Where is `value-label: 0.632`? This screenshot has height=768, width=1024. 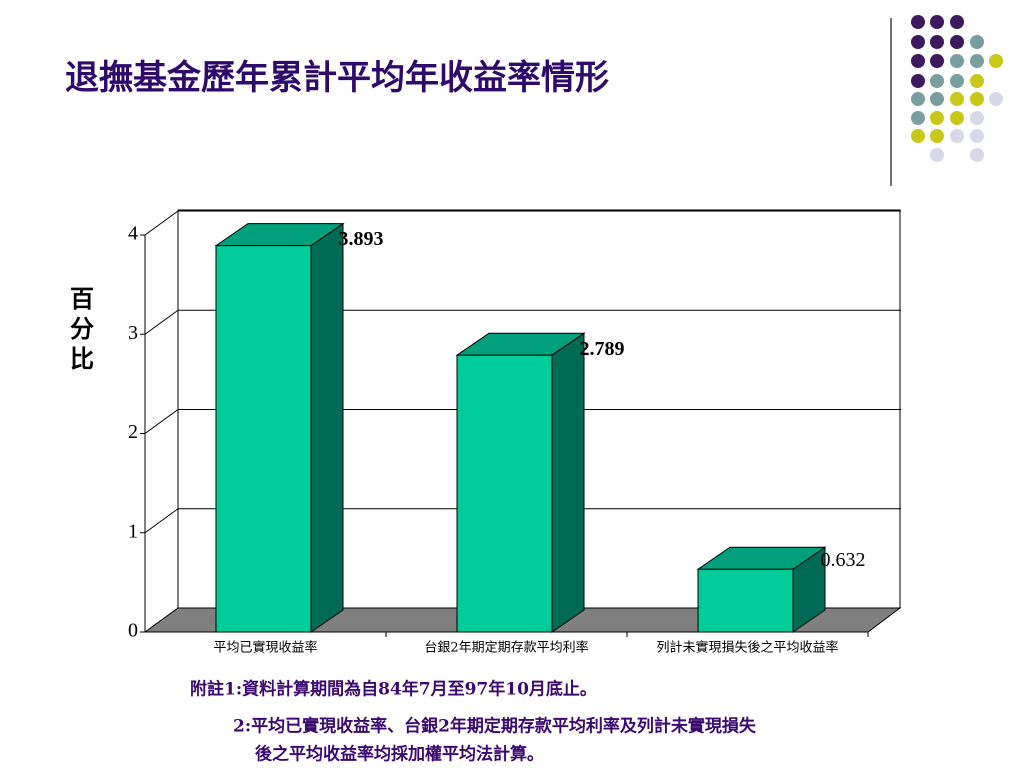
value-label: 0.632 is located at coordinates (843, 560).